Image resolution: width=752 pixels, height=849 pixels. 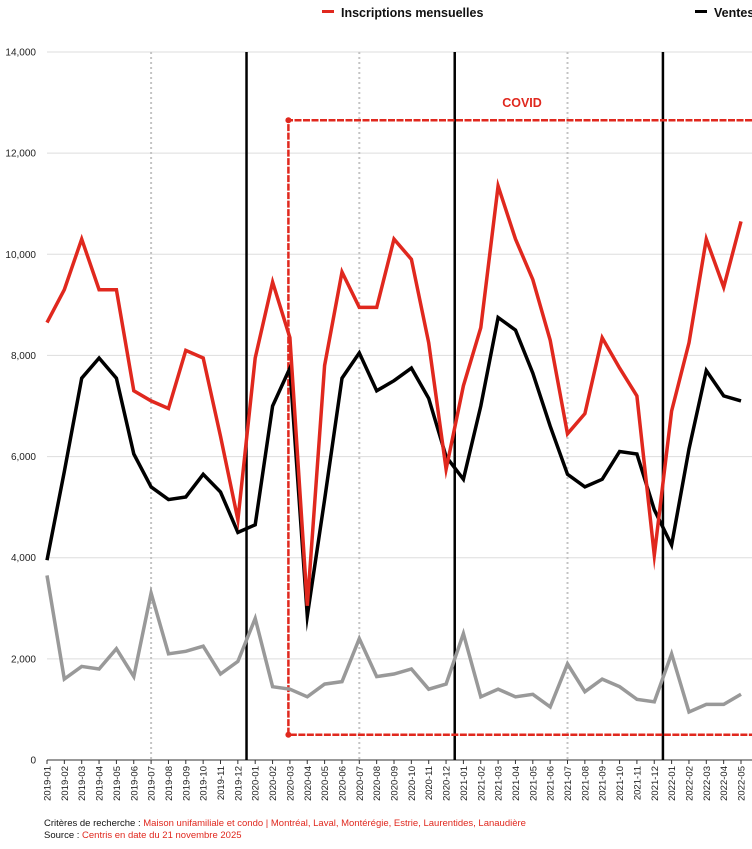 I want to click on x-tick-label: 2020-04, so click(x=308, y=783).